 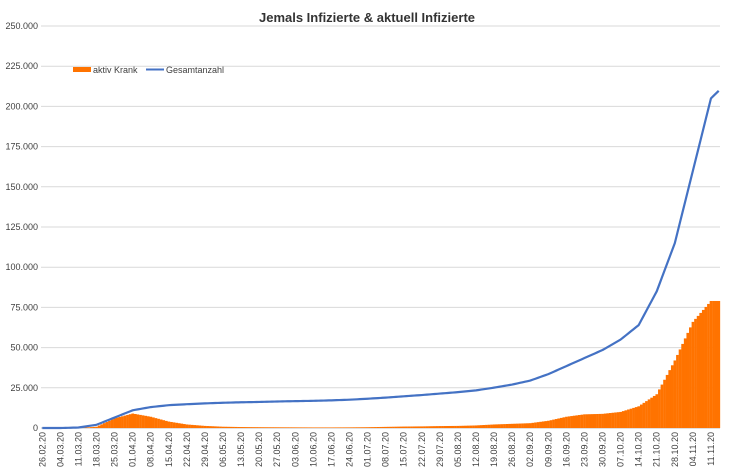 What do you see at coordinates (711, 449) in the screenshot?
I see `x-tick-label: 11.11.20` at bounding box center [711, 449].